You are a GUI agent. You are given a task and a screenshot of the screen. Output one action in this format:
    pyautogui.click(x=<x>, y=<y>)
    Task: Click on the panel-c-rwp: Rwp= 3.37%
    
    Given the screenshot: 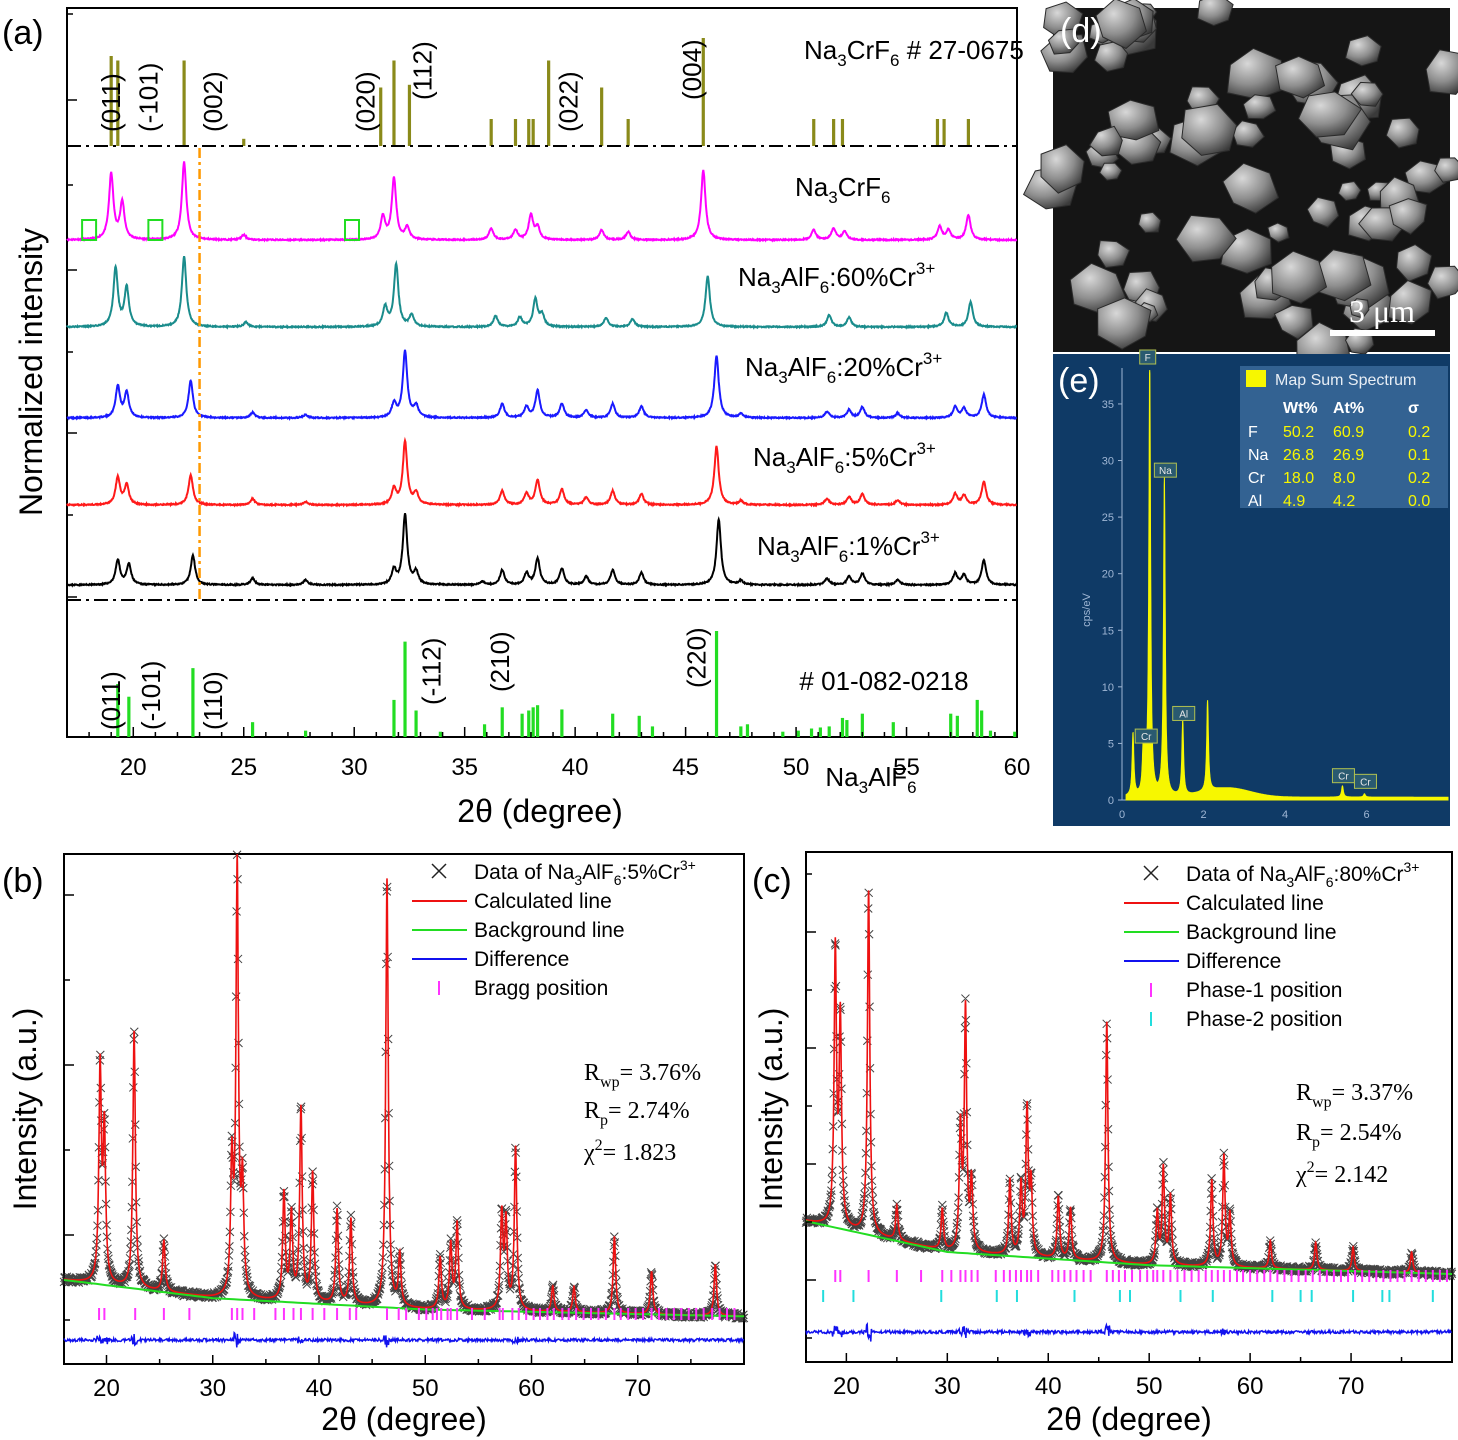 What is the action you would take?
    pyautogui.click(x=1354, y=1095)
    